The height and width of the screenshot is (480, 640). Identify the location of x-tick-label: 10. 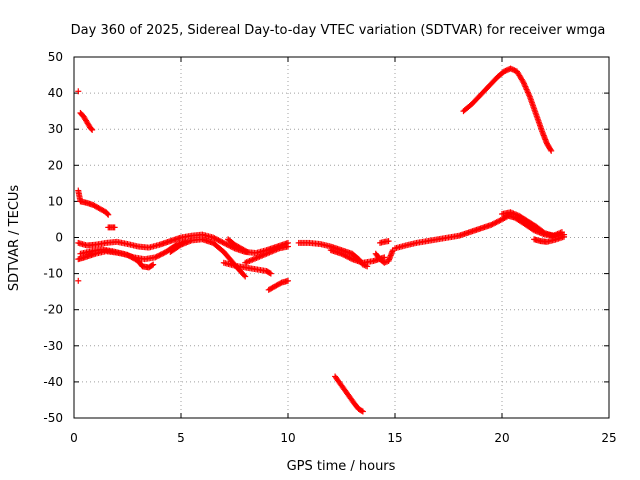
(287, 438).